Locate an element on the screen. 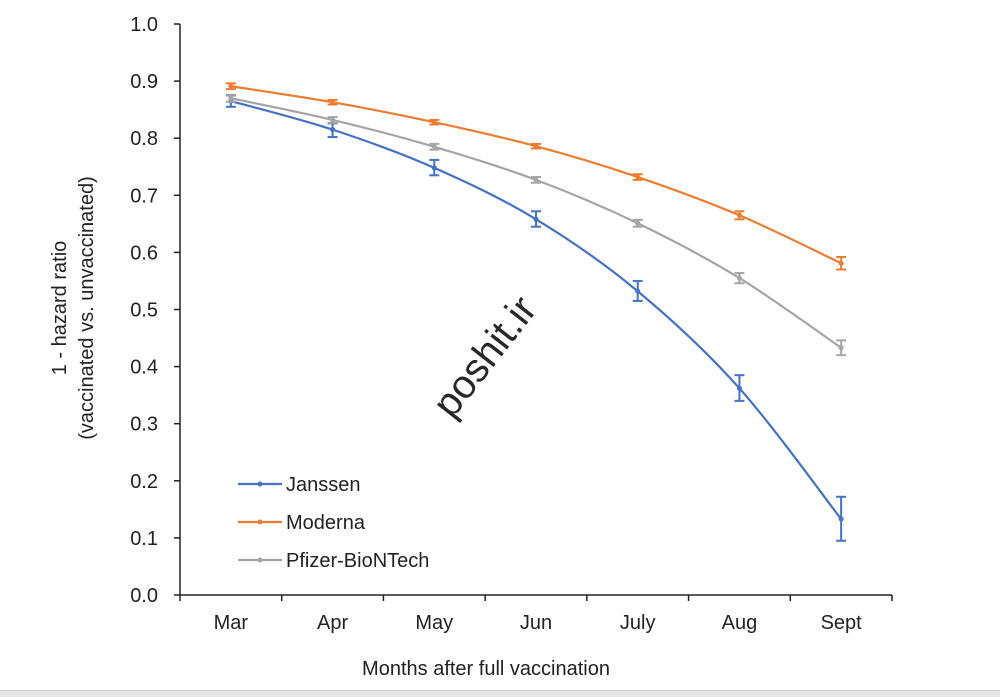 Image resolution: width=1000 pixels, height=697 pixels. legend-label: Janssen is located at coordinates (323, 485).